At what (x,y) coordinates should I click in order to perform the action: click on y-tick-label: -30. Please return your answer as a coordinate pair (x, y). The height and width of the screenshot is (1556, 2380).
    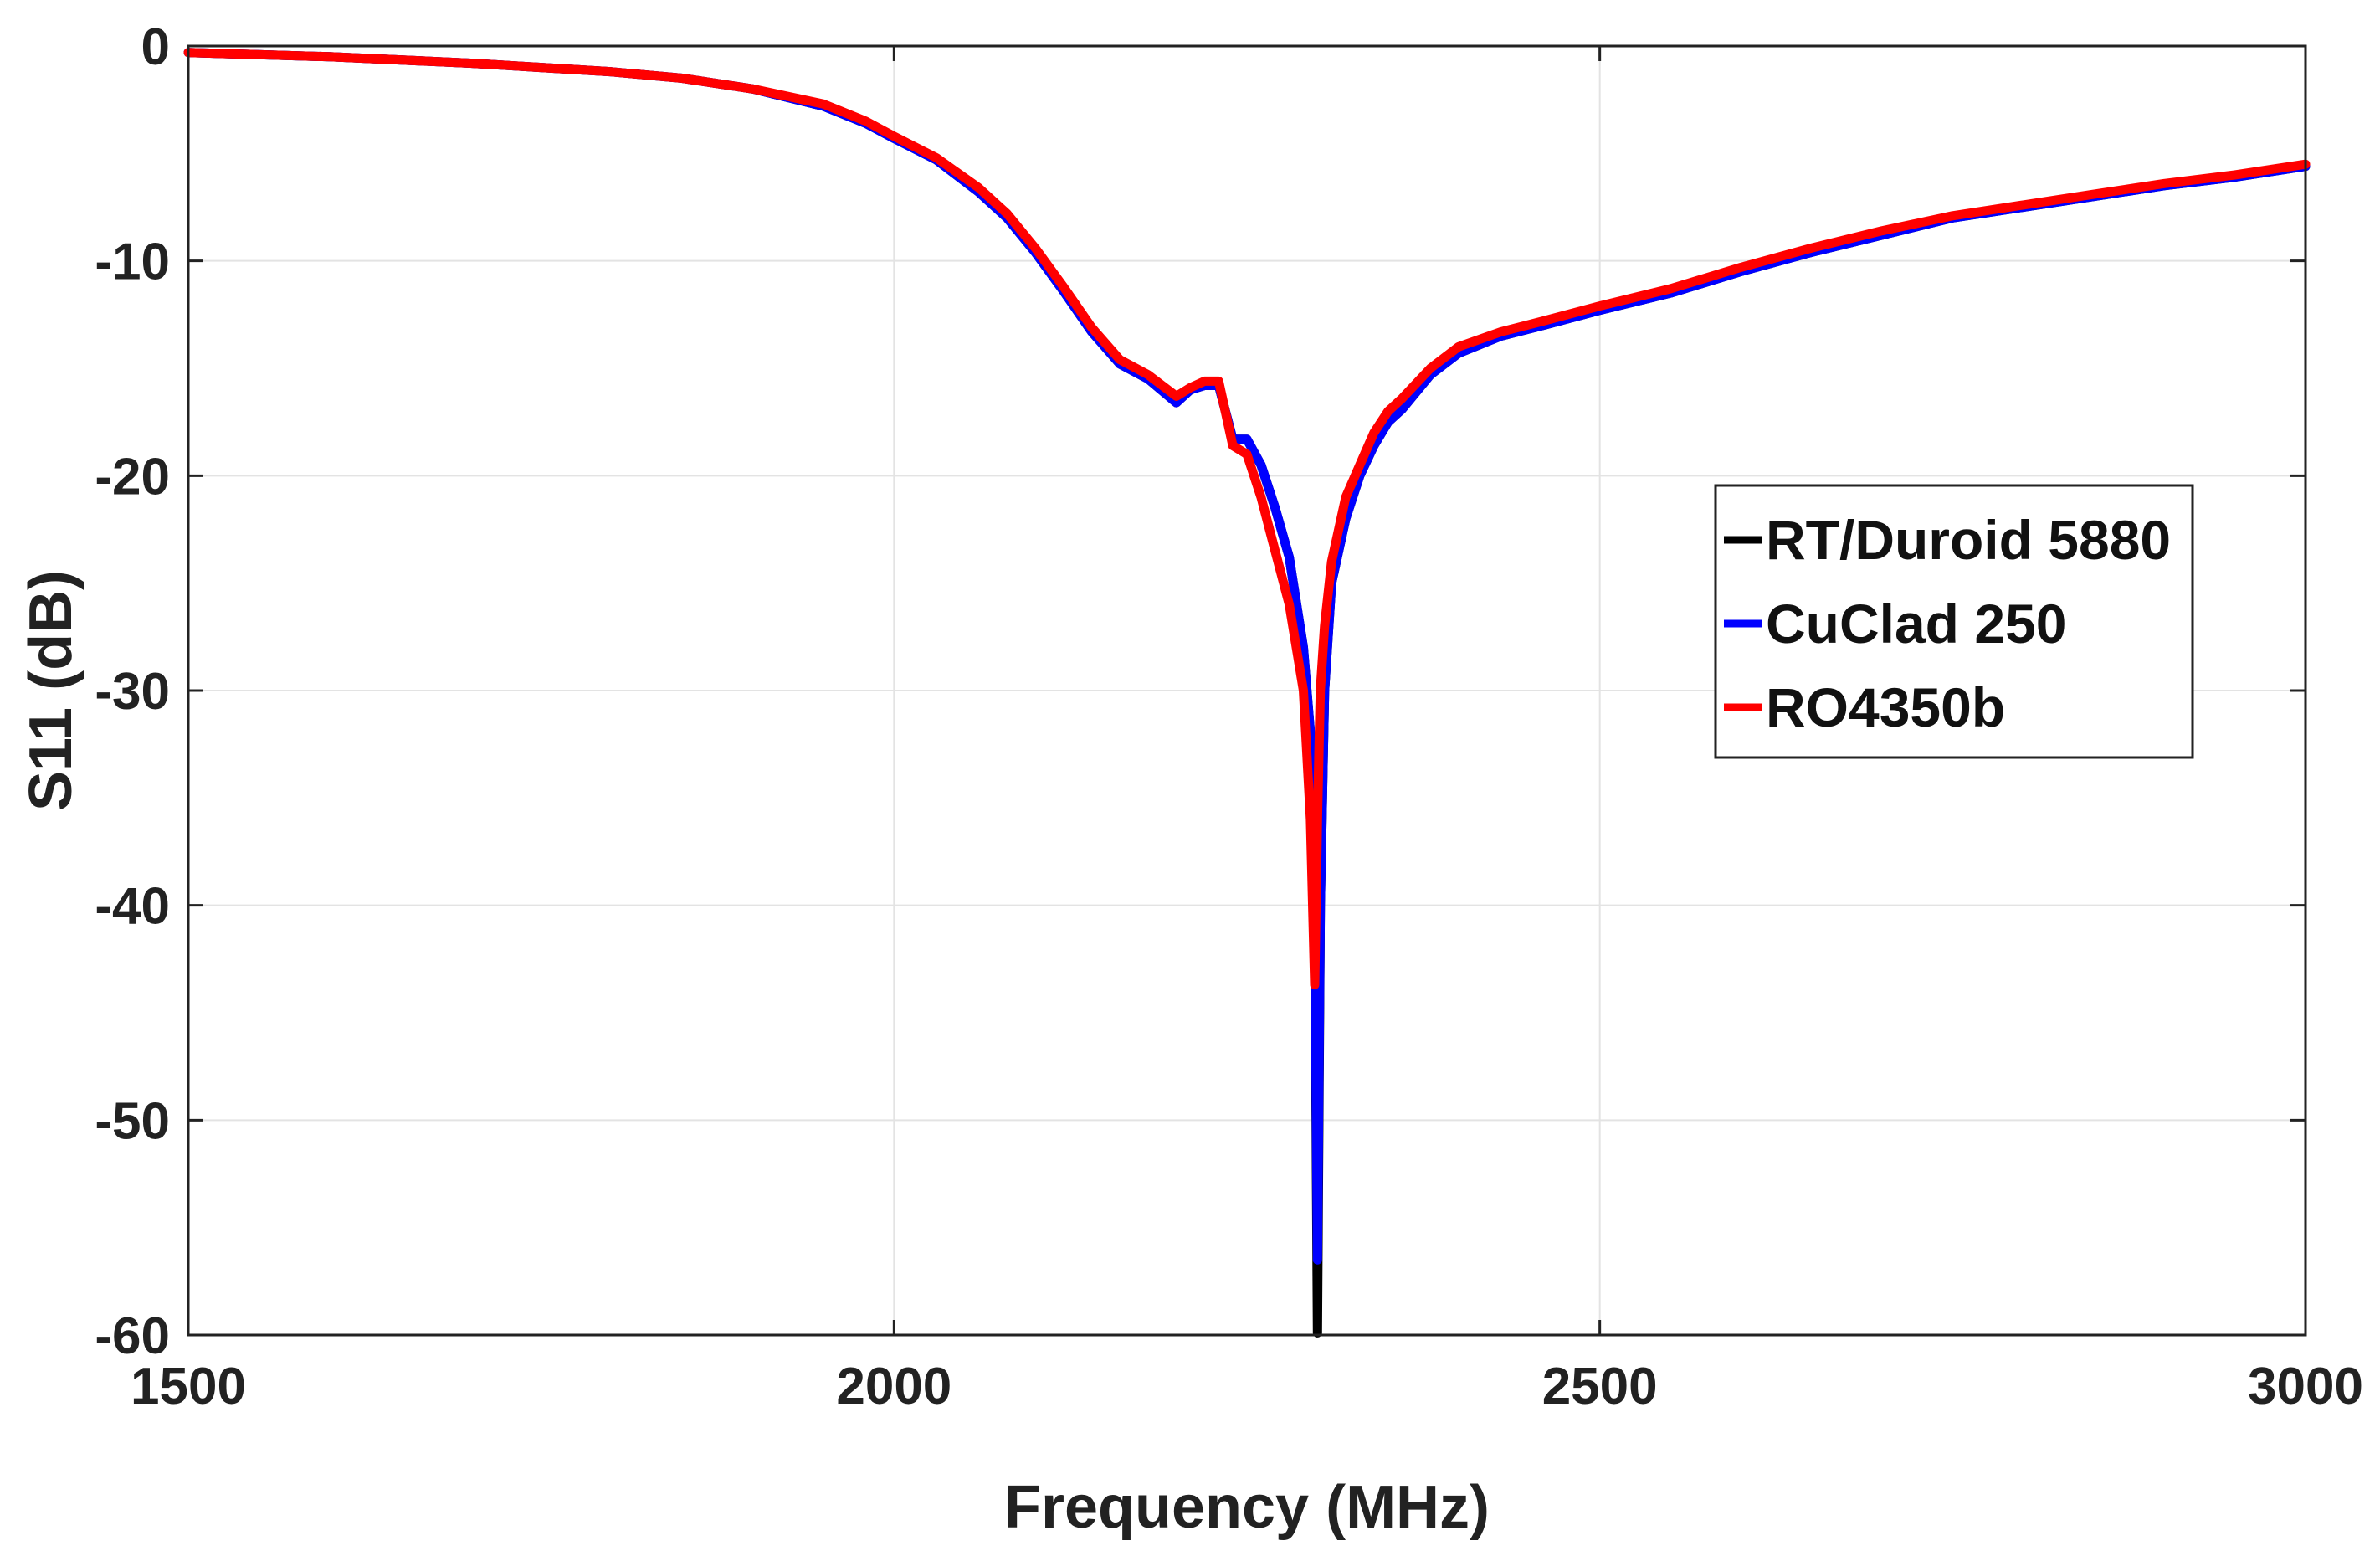
    Looking at the image, I should click on (132, 692).